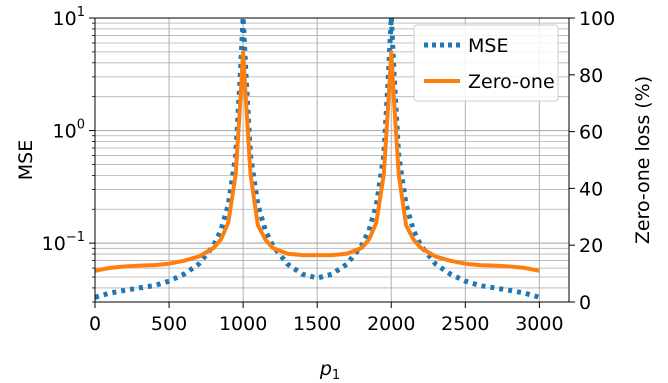  What do you see at coordinates (511, 82) in the screenshot?
I see `legend-label-zero-one: Zero-one` at bounding box center [511, 82].